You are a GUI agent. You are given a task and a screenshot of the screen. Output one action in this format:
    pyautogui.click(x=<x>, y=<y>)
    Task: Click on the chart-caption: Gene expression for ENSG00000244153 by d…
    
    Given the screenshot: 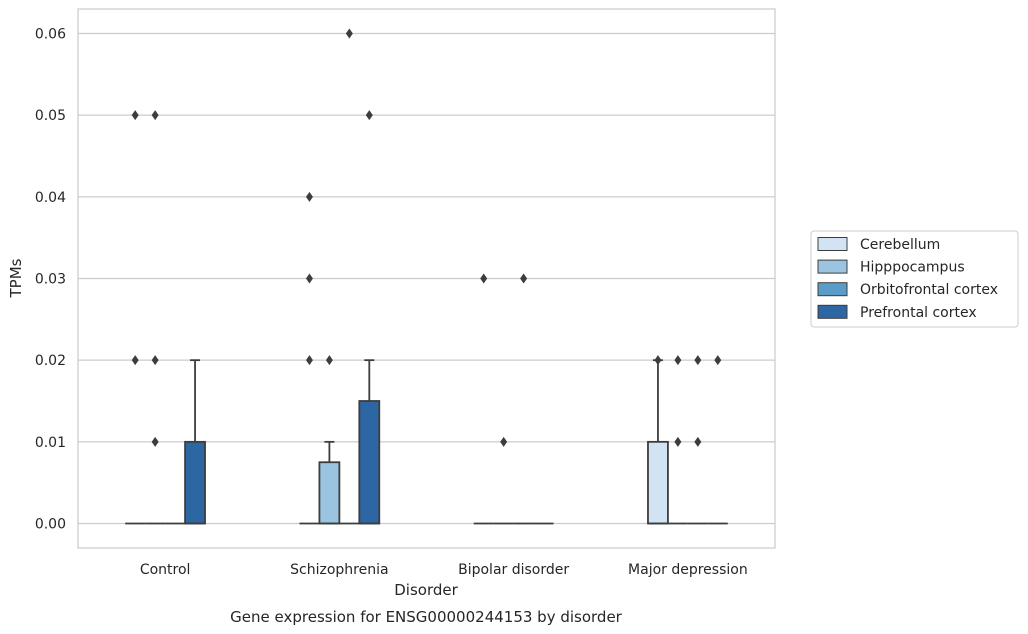 What is the action you would take?
    pyautogui.click(x=426, y=617)
    